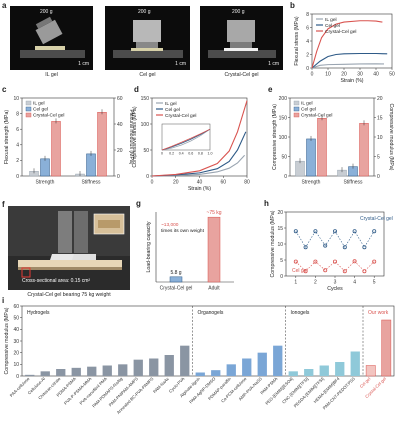 The width and height of the screenshot is (400, 427). What do you see at coordinates (183, 231) in the screenshot?
I see `annotation-text: times its own weight` at bounding box center [183, 231].